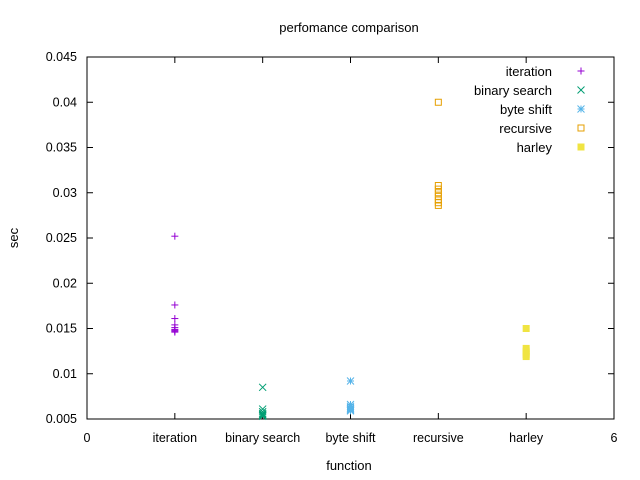  I want to click on legend-label-iteration: iteration, so click(529, 71).